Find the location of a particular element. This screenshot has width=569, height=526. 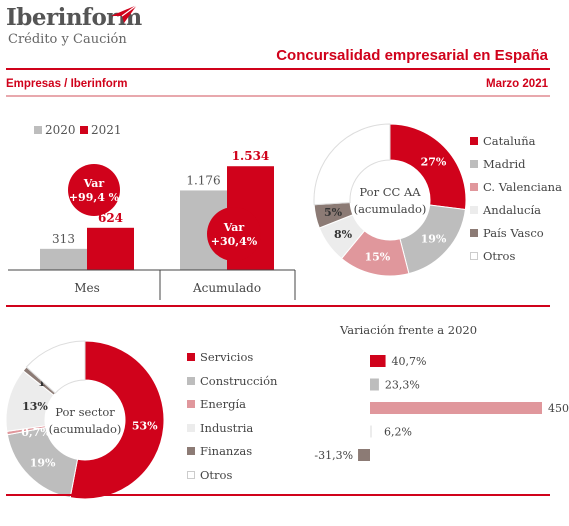

ccaa-legend-label: C. Valenciana is located at coordinates (522, 187).